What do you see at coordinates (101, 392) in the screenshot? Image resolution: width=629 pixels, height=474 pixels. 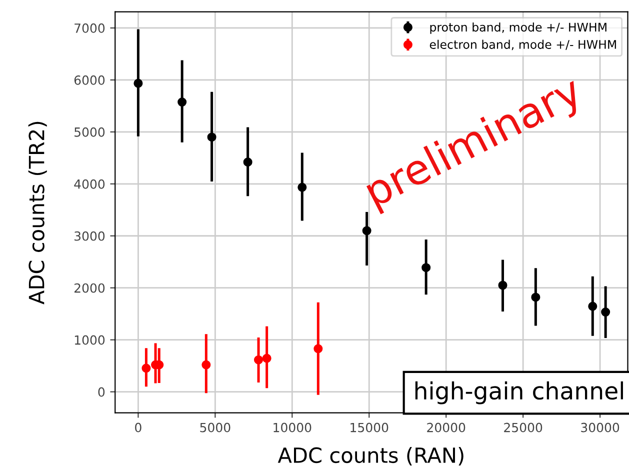 I see `y-tick-label: 0` at bounding box center [101, 392].